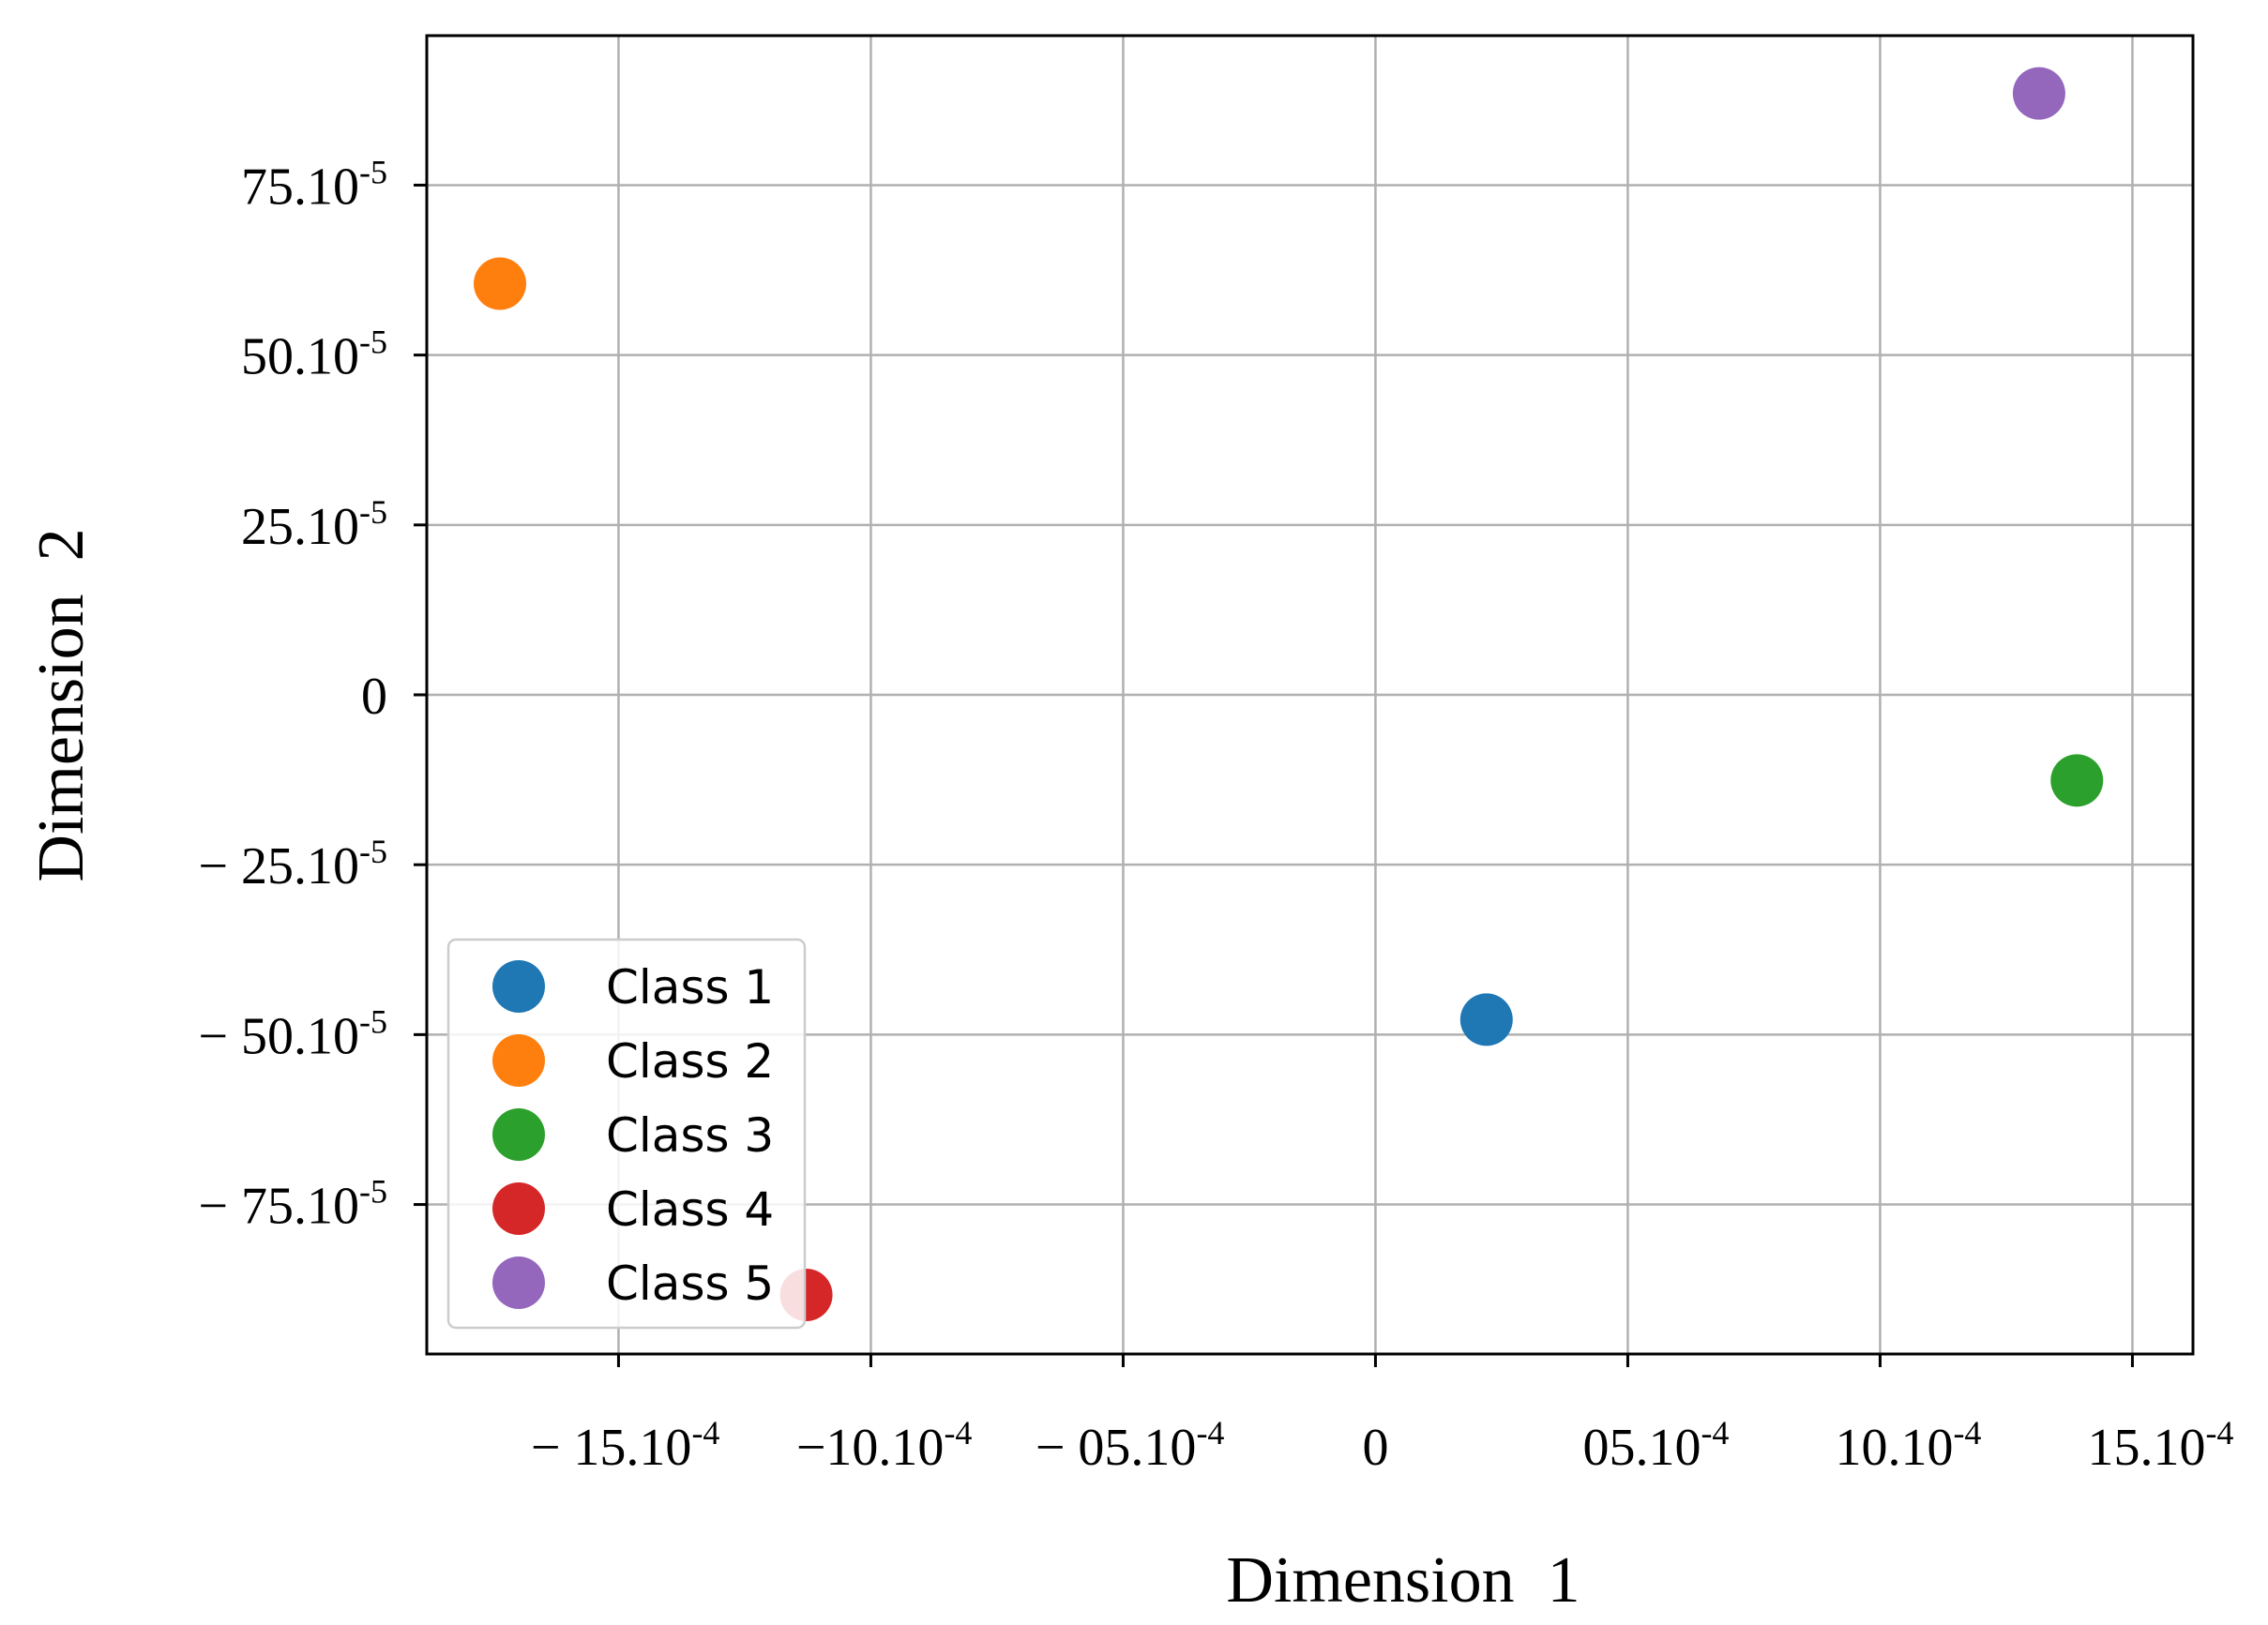 This screenshot has height=1625, width=2268. I want to click on x-tick-label: − 05.10-4, so click(1130, 1446).